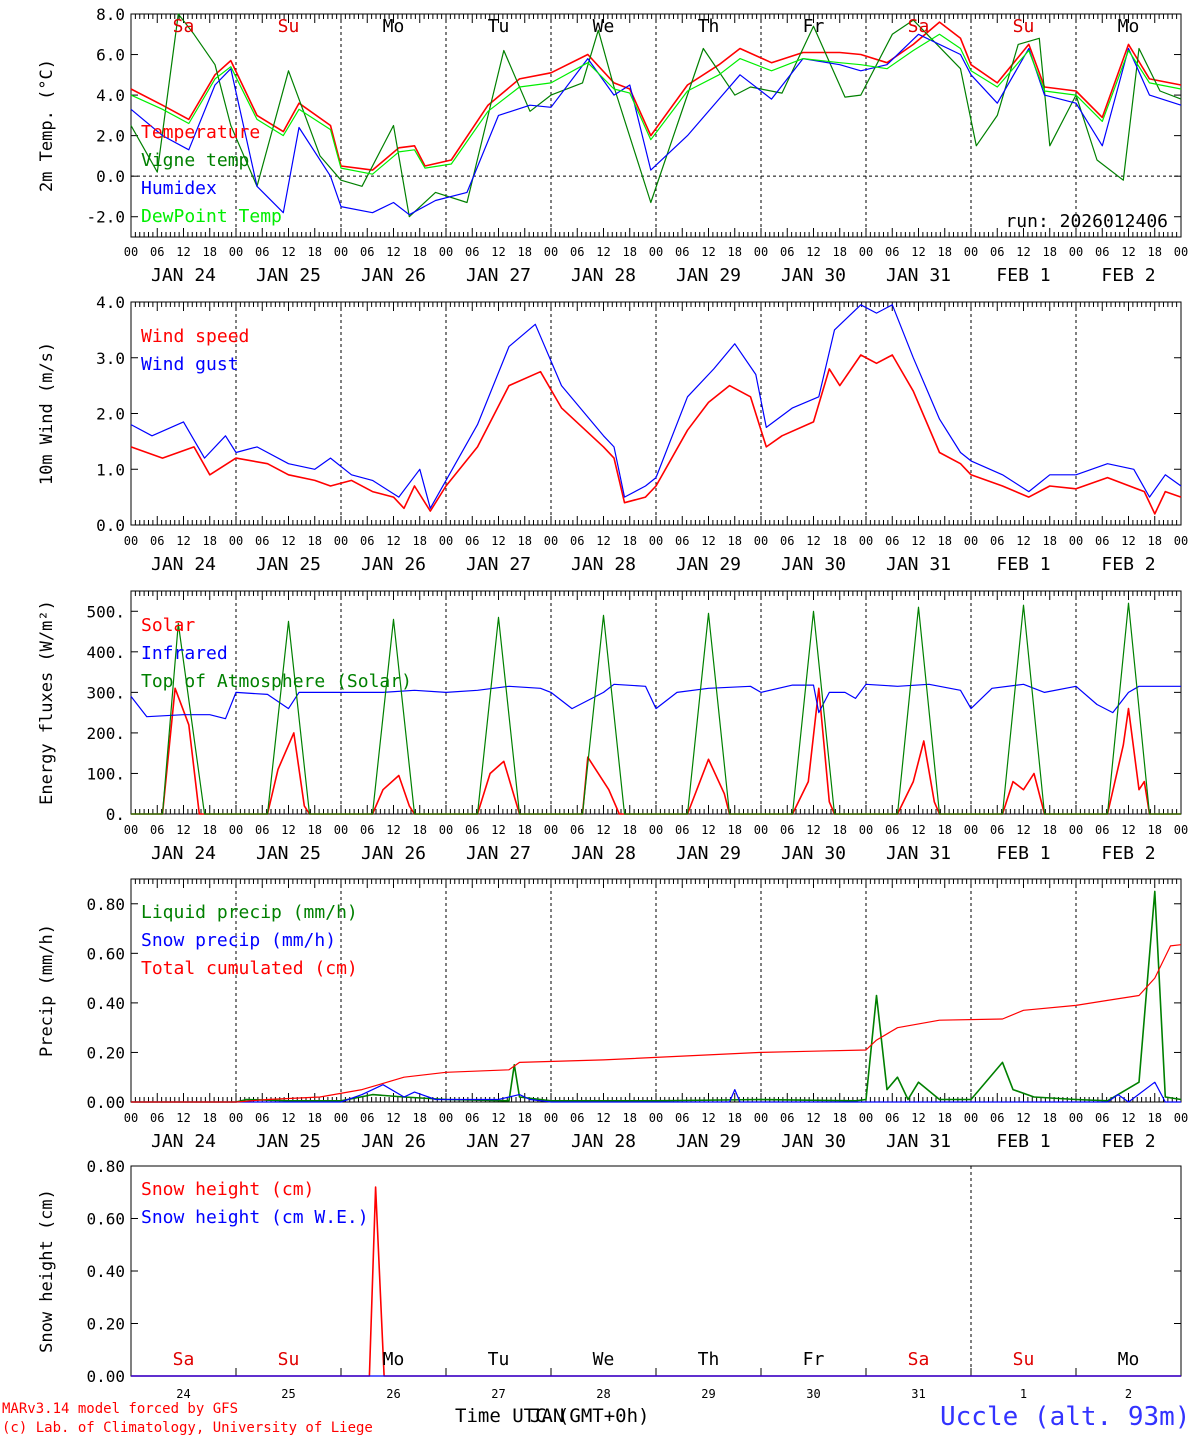  What do you see at coordinates (919, 1359) in the screenshot?
I see `day-of-week-label: Sa` at bounding box center [919, 1359].